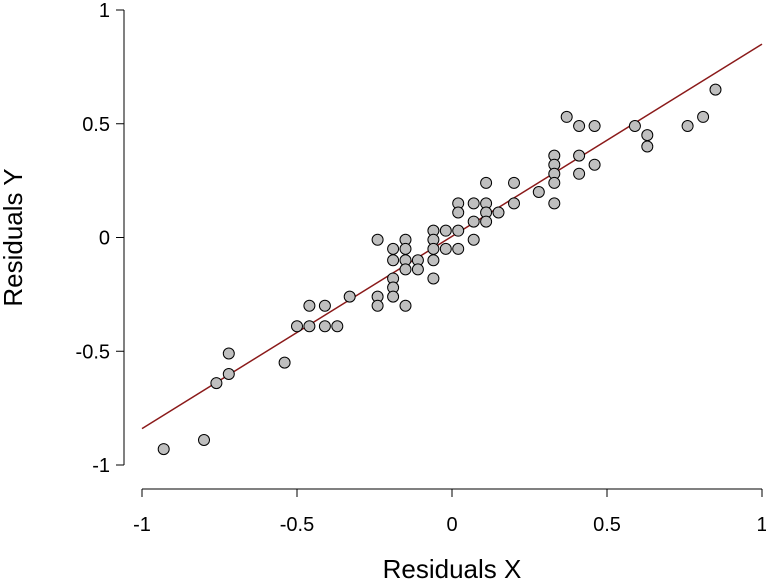 This screenshot has width=766, height=580. Describe the element at coordinates (104, 239) in the screenshot. I see `y-tick-label: 0` at that location.